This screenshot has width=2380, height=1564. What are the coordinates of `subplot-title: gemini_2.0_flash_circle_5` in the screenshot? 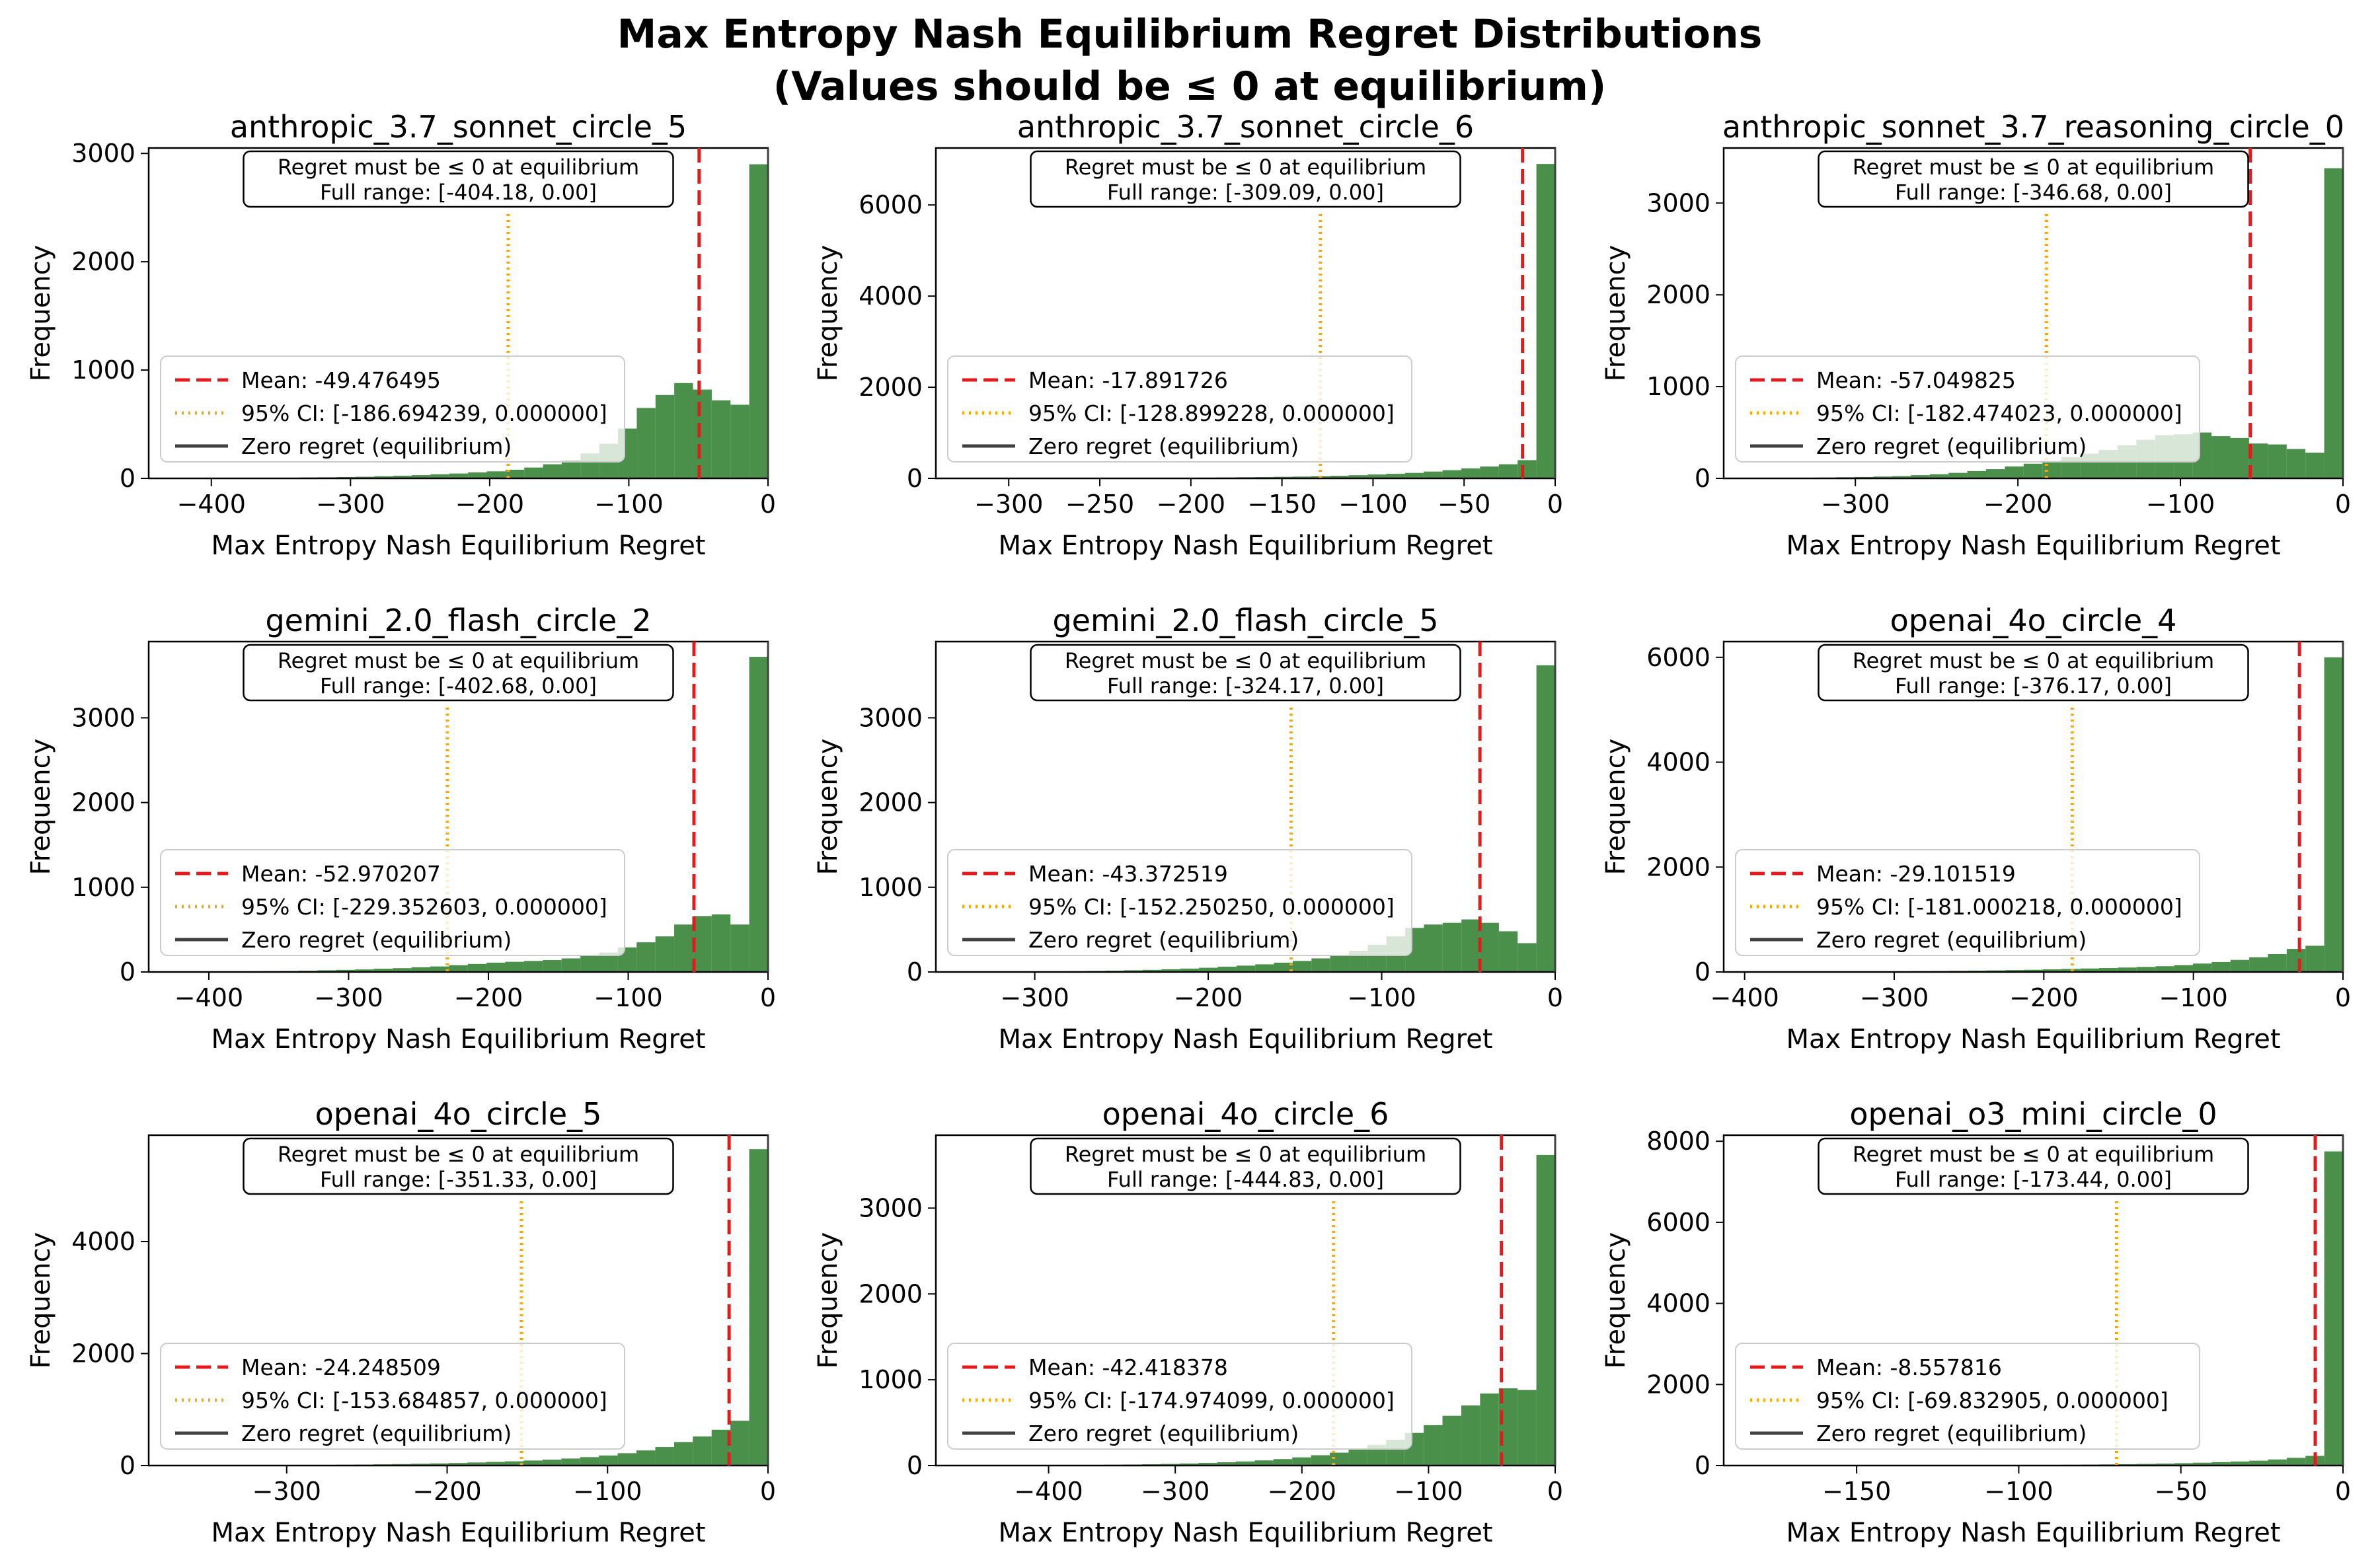 It's located at (1245, 620).